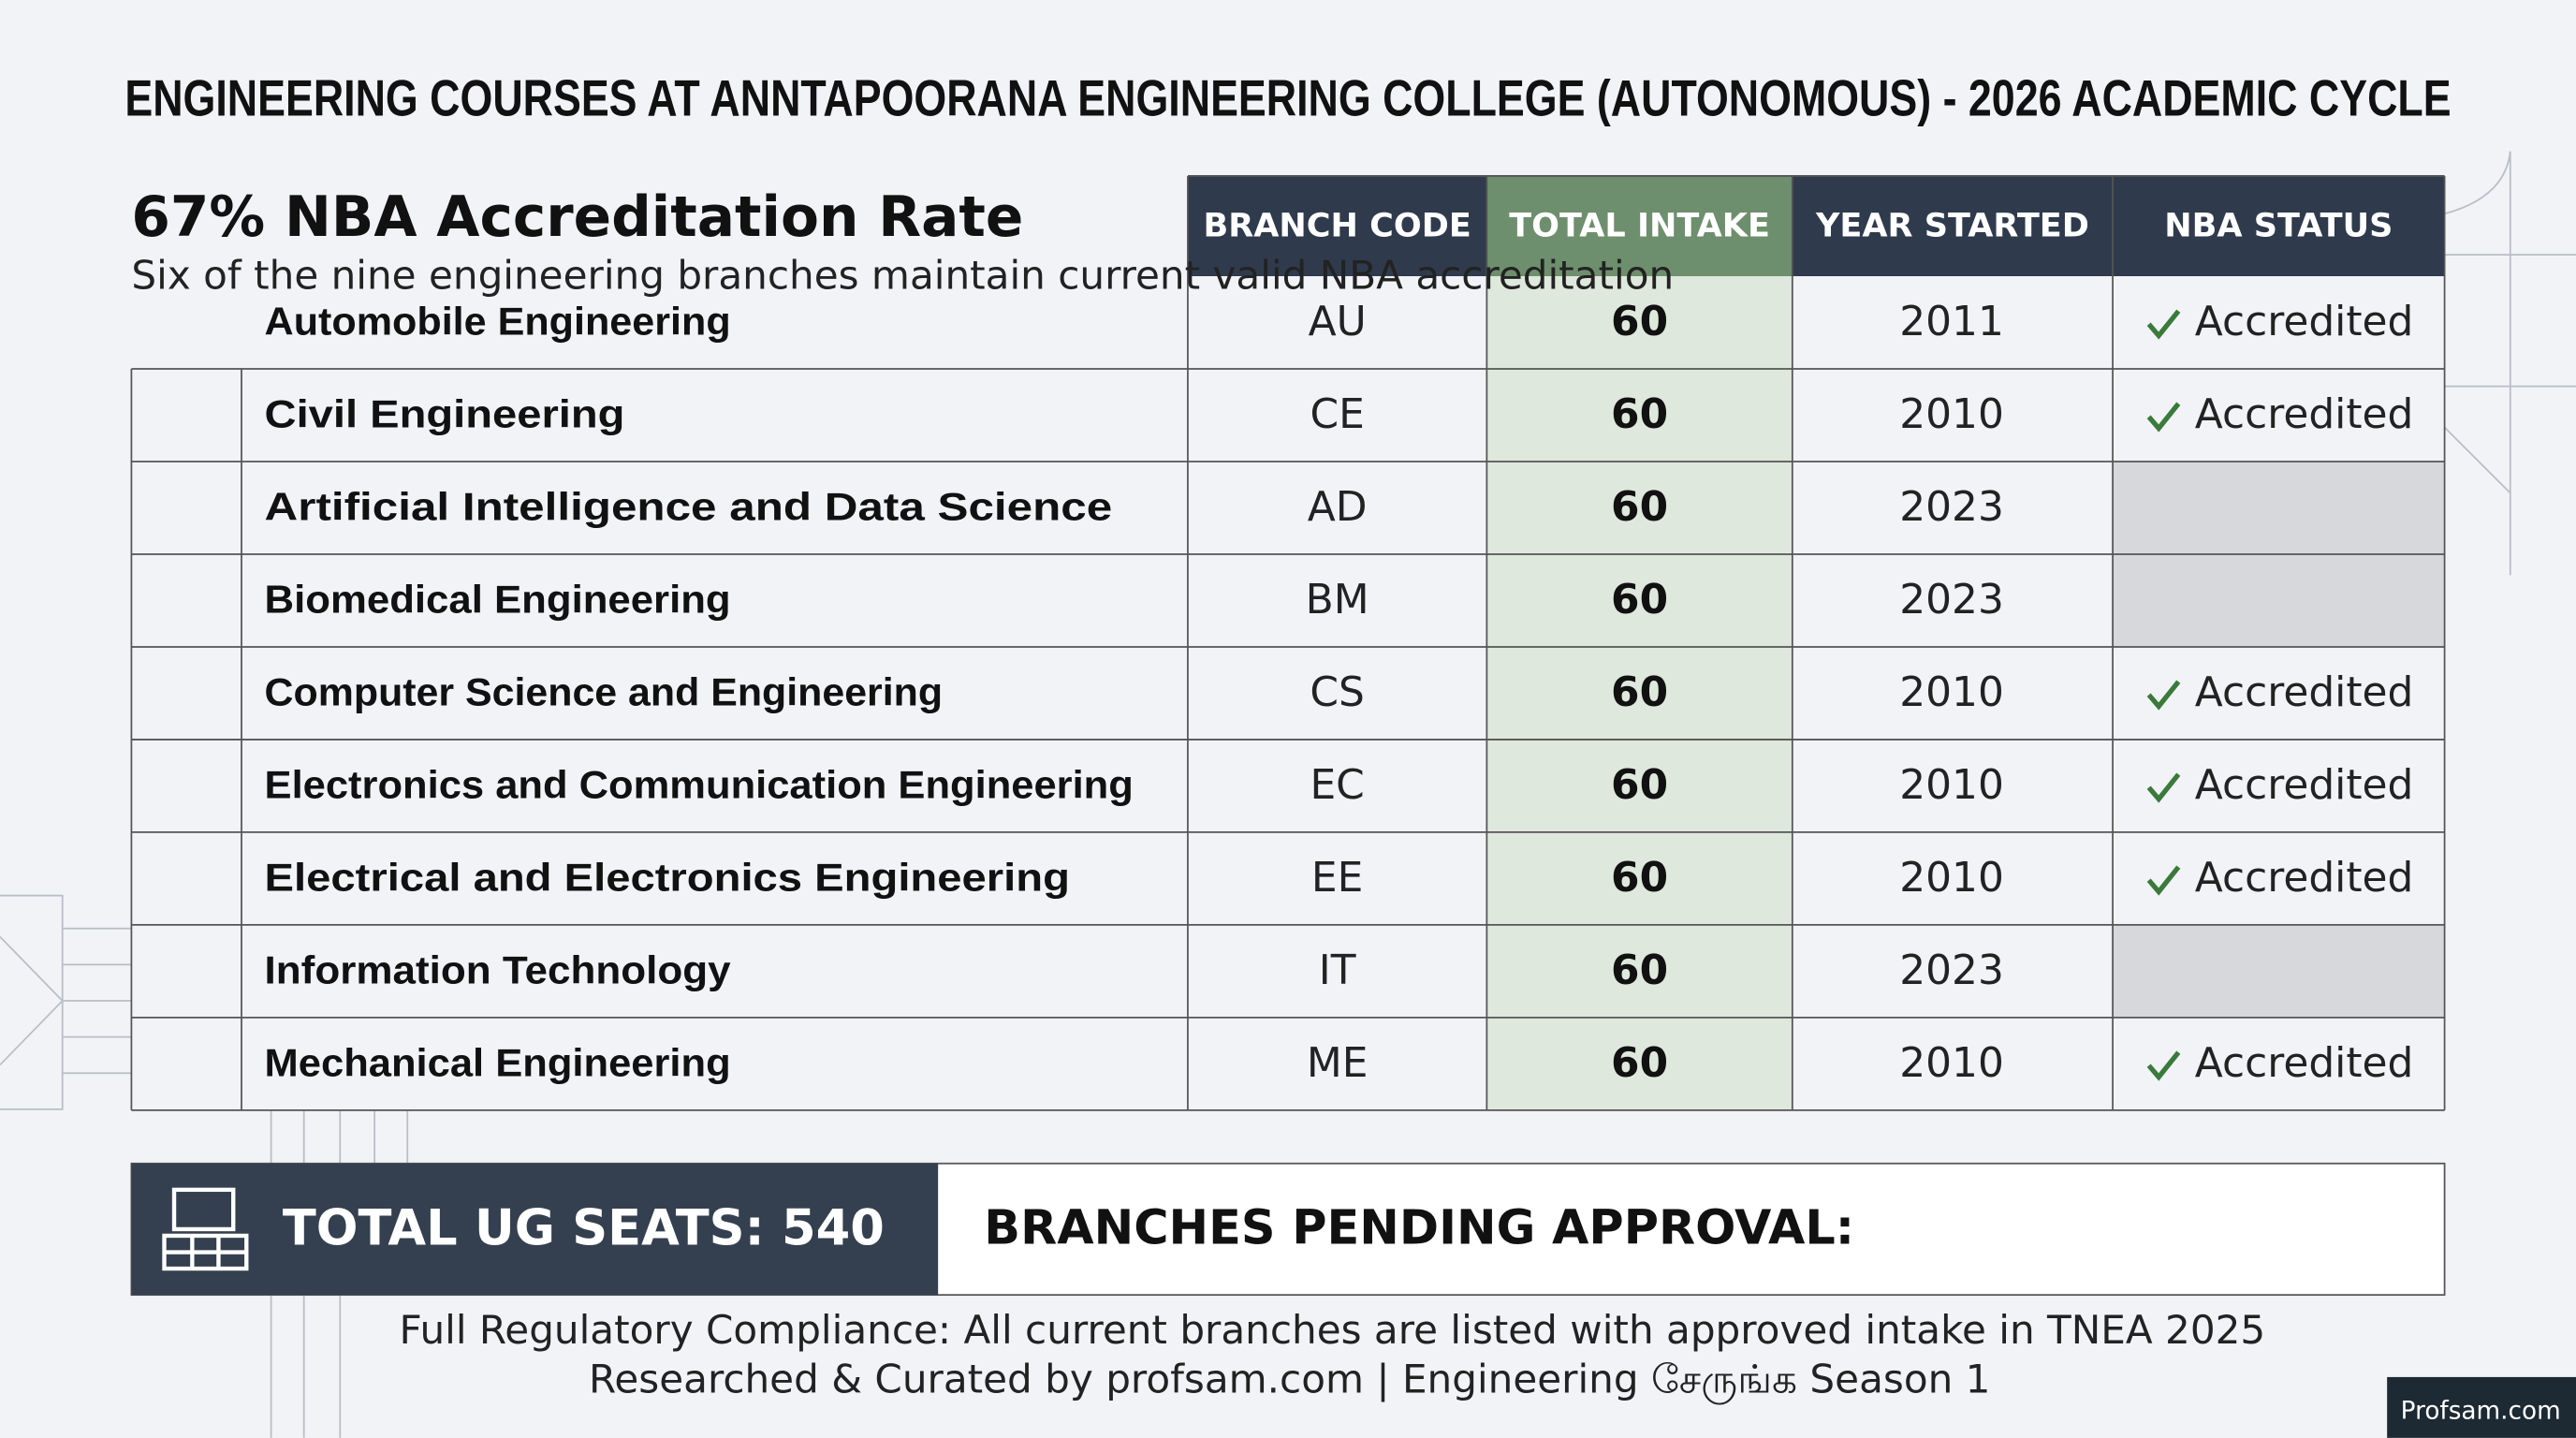 This screenshot has height=1438, width=2576. Describe the element at coordinates (445, 413) in the screenshot. I see `branch-name: Civil Engineering` at that location.